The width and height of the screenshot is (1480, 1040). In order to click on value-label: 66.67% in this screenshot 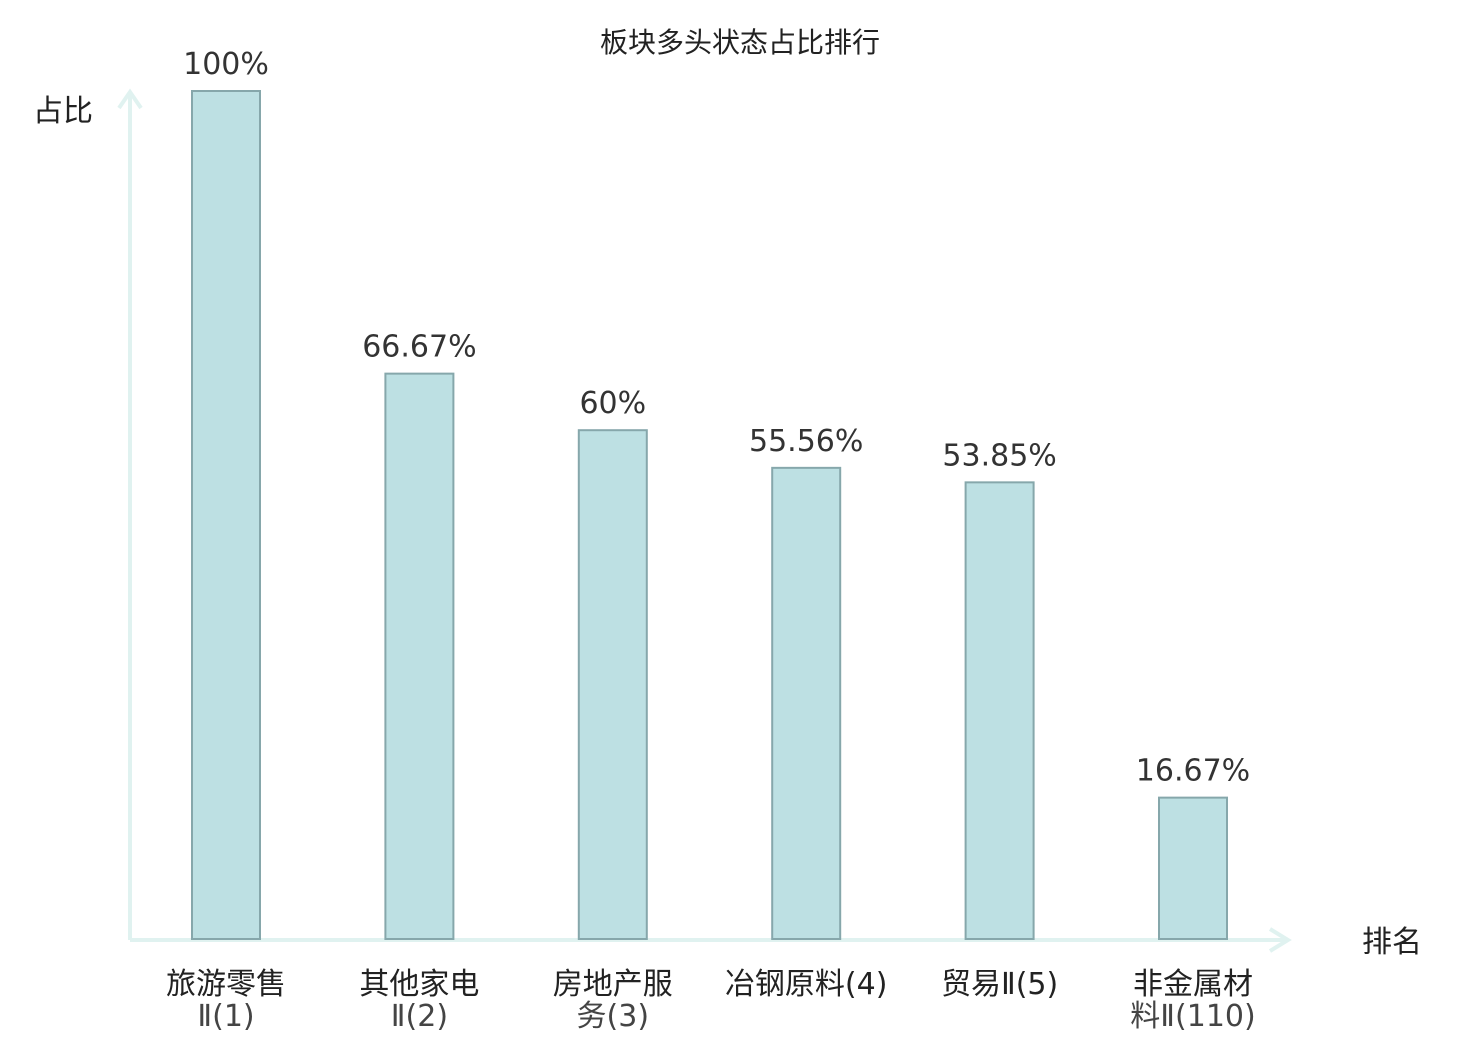, I will do `click(419, 347)`.